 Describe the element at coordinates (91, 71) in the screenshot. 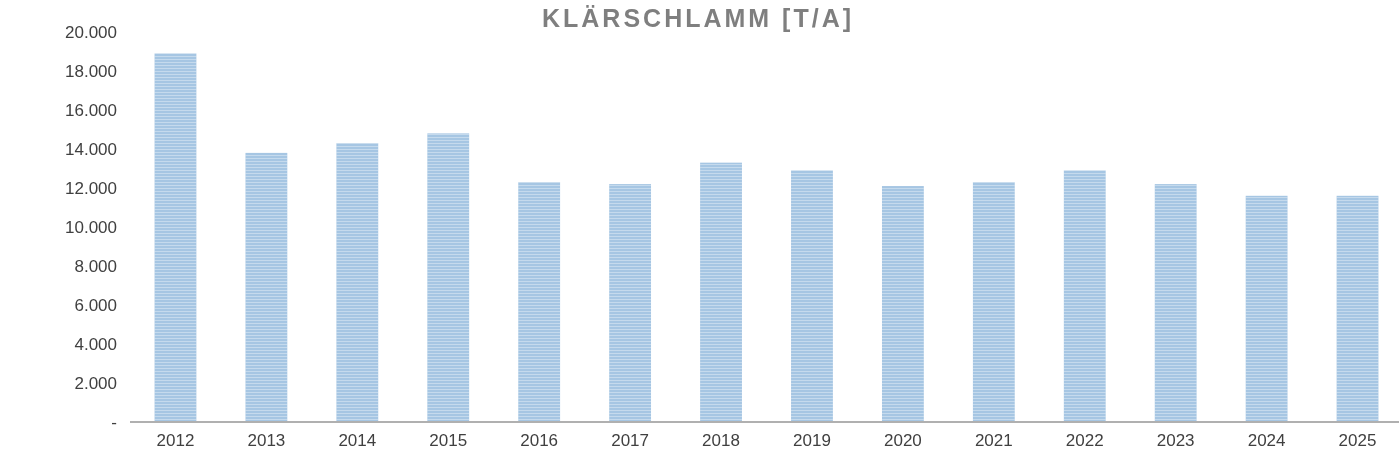

I see `y-tick-label: 18.000` at that location.